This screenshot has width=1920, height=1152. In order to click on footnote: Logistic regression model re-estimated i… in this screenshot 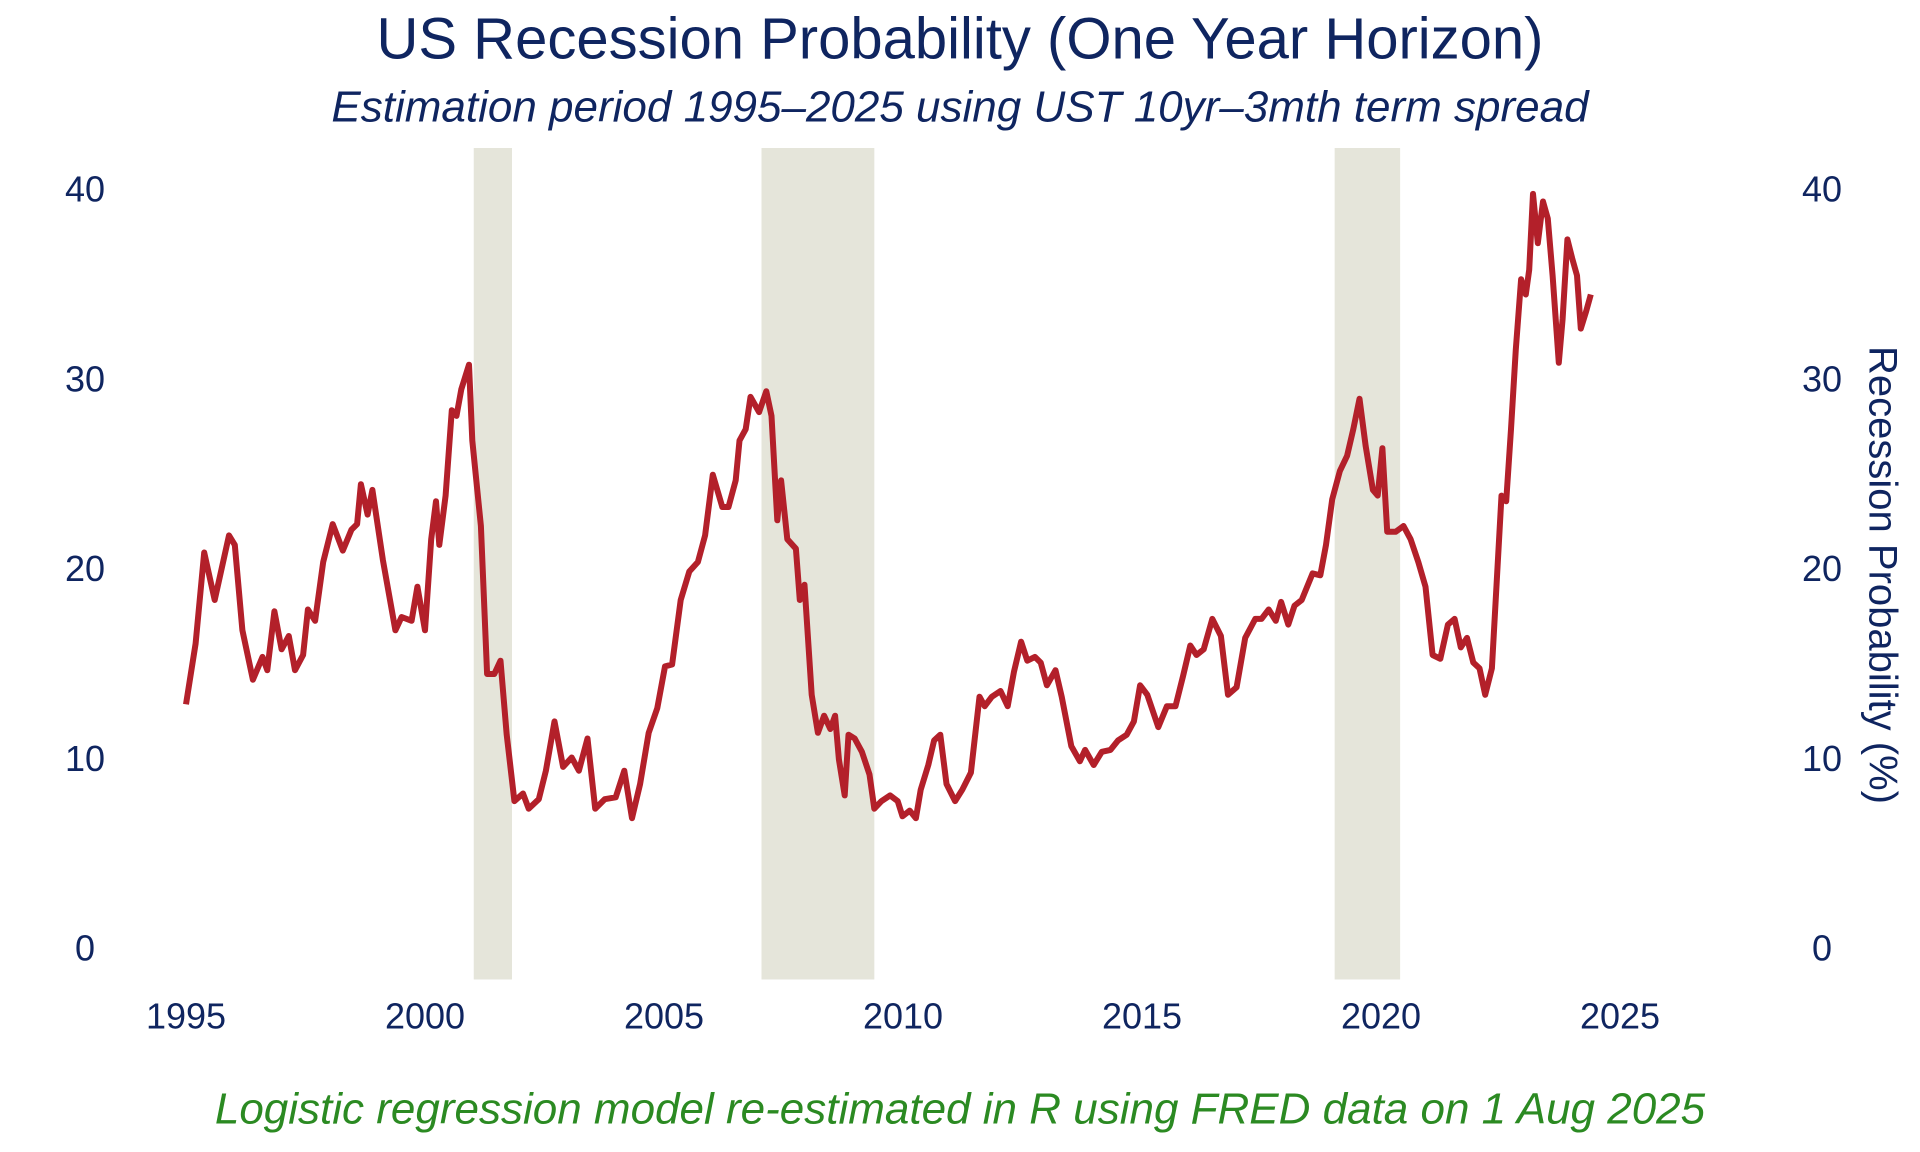, I will do `click(960, 1109)`.